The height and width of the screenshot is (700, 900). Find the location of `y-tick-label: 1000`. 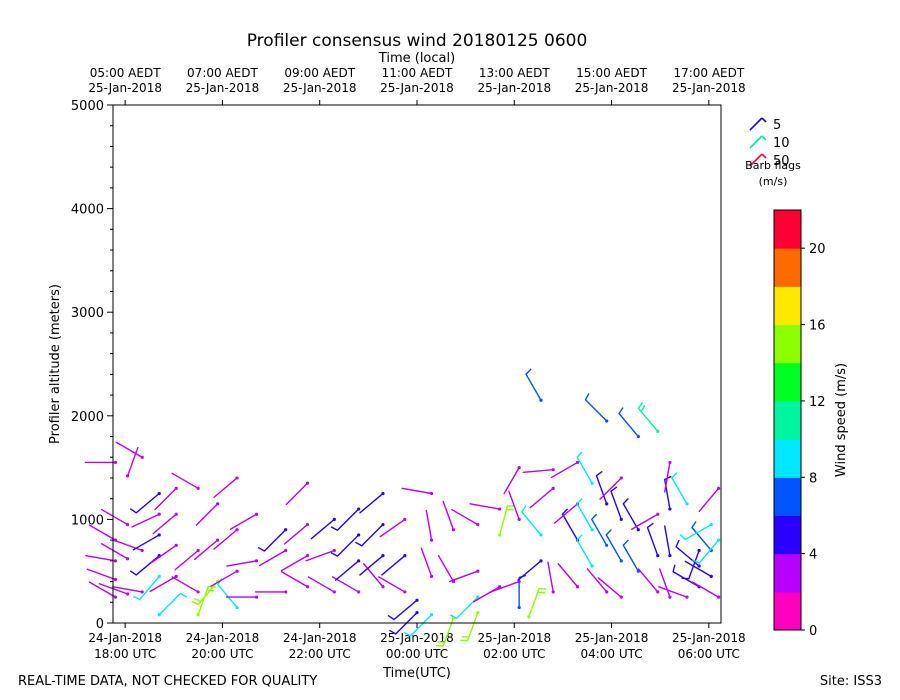

y-tick-label: 1000 is located at coordinates (87, 520).